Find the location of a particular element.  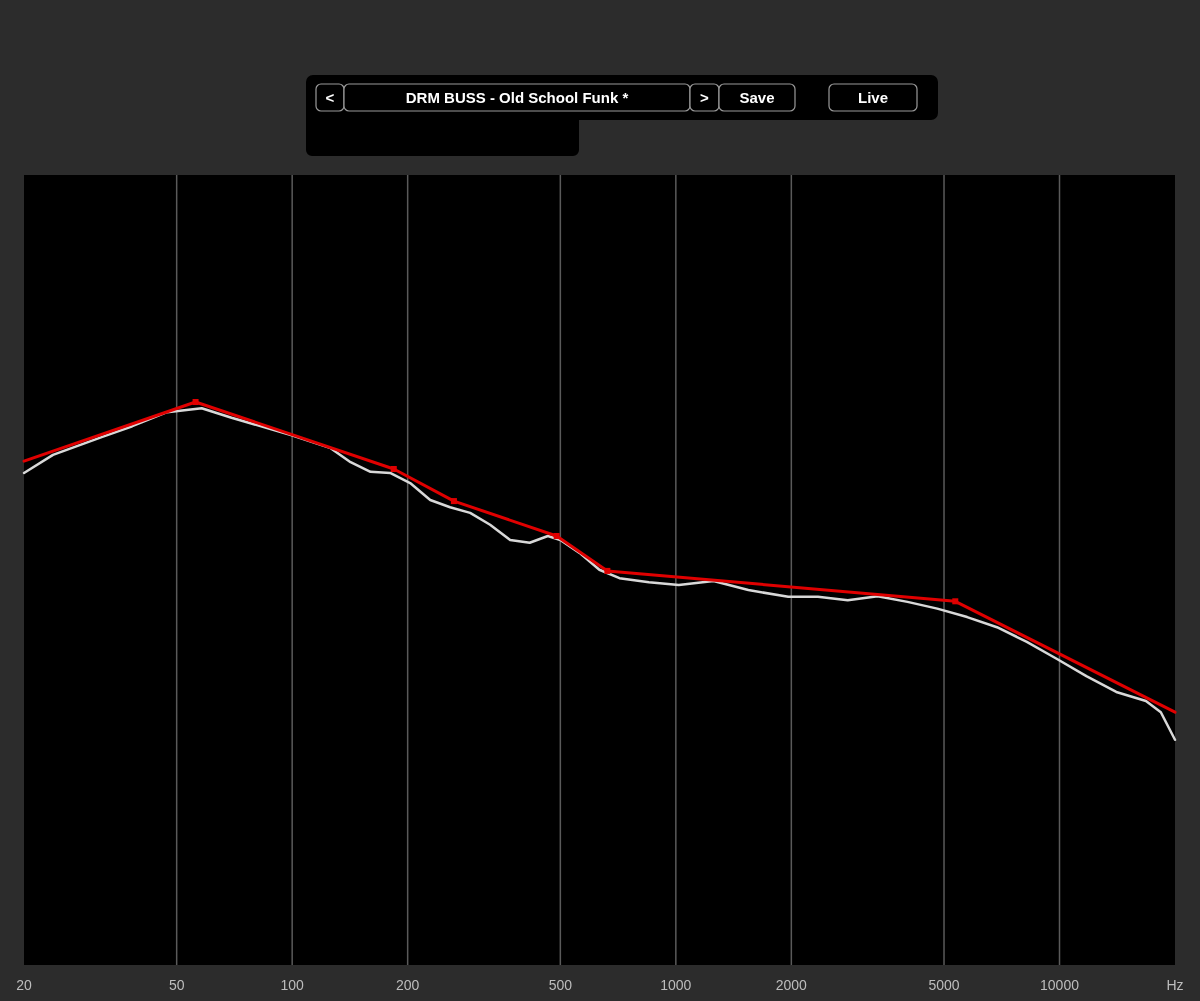

preset-field: DRM BUSS - Old School Funk * is located at coordinates (517, 97).